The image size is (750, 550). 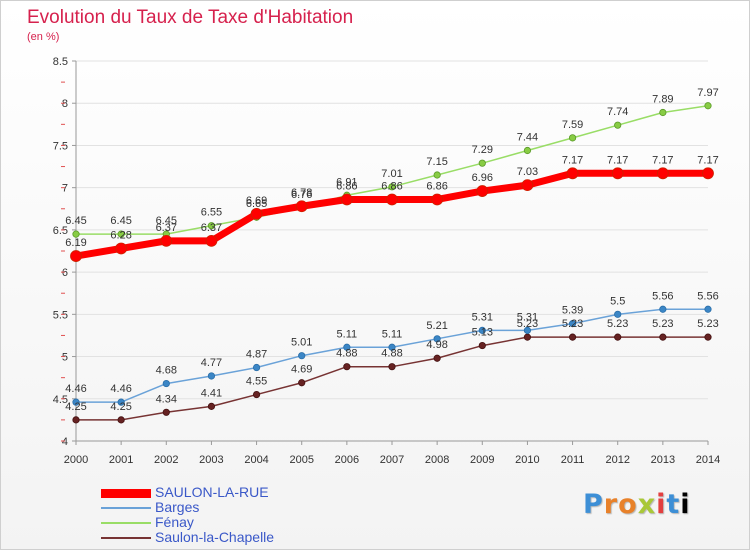 What do you see at coordinates (347, 460) in the screenshot?
I see `x-tick-label: 2006` at bounding box center [347, 460].